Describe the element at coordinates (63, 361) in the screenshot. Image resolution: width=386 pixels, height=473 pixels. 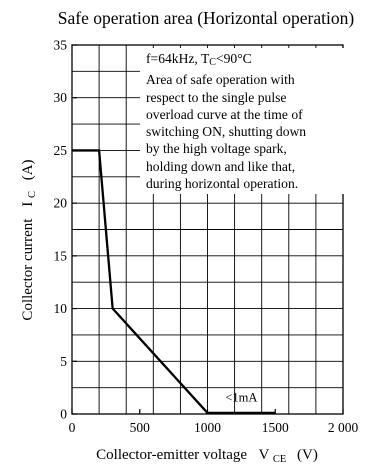
I see `y-tick-label: 5` at that location.